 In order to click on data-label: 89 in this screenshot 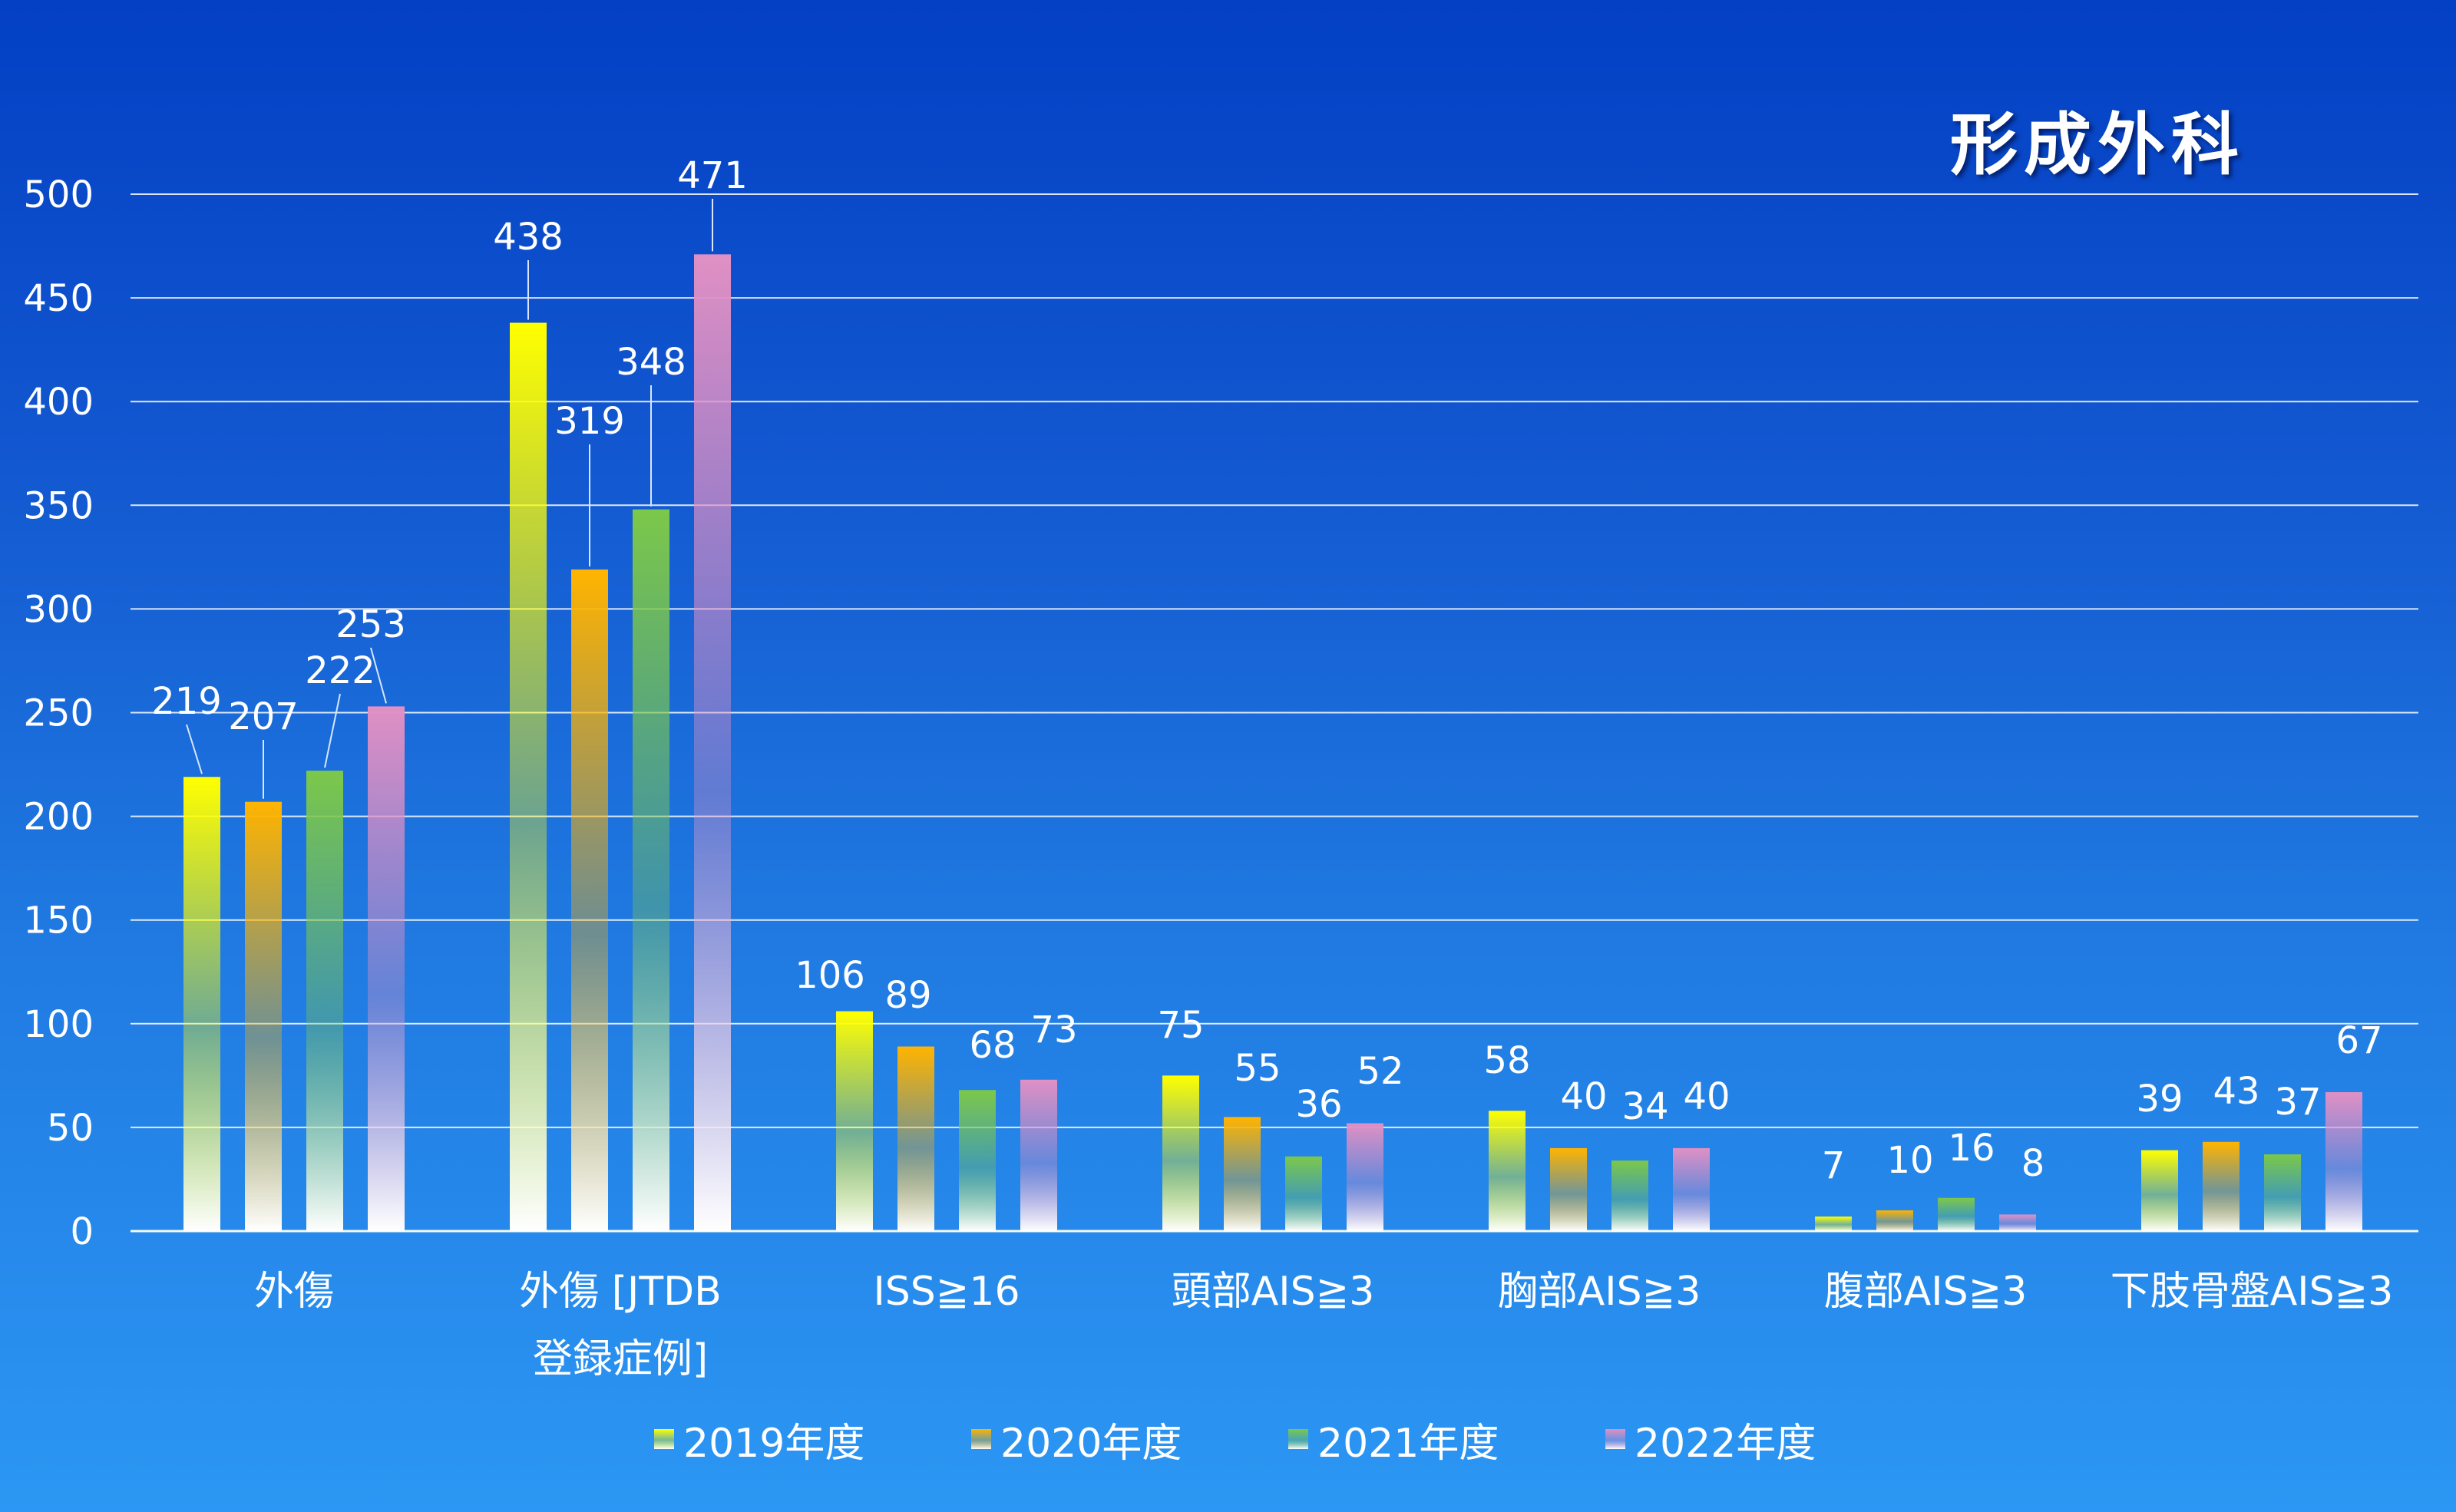, I will do `click(908, 995)`.